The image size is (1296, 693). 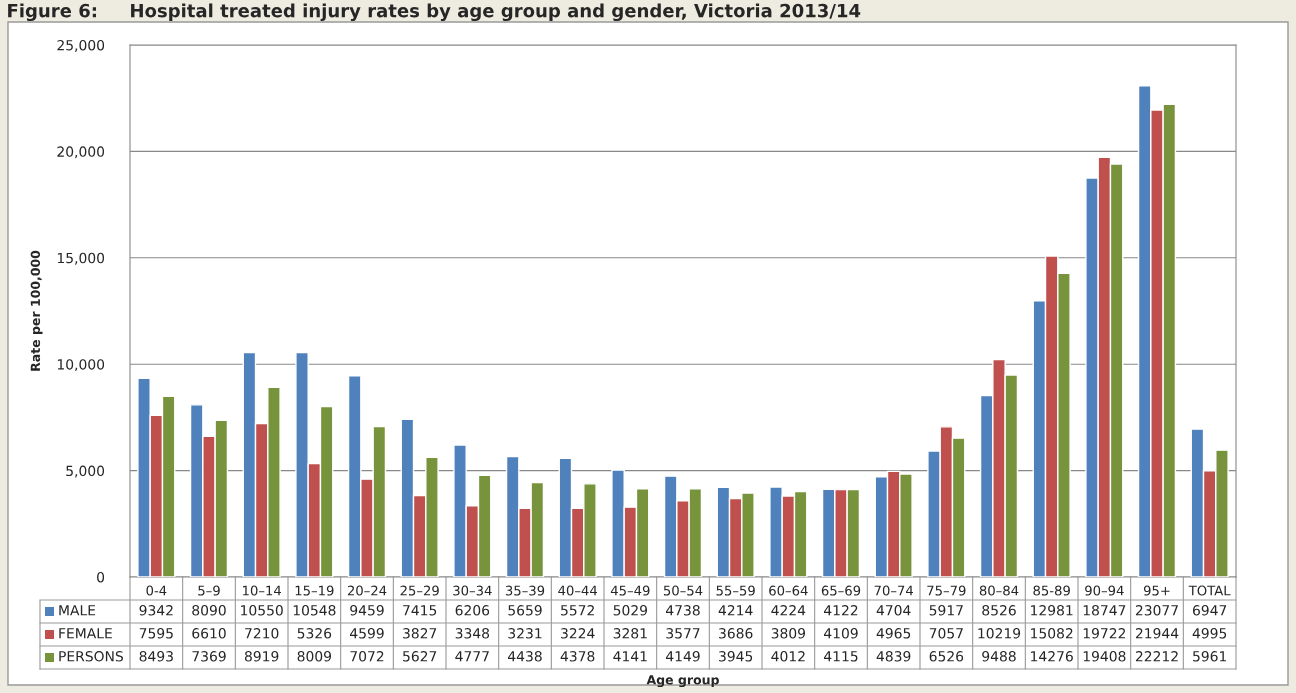 What do you see at coordinates (683, 590) in the screenshot?
I see `x-tick-label: 50–54` at bounding box center [683, 590].